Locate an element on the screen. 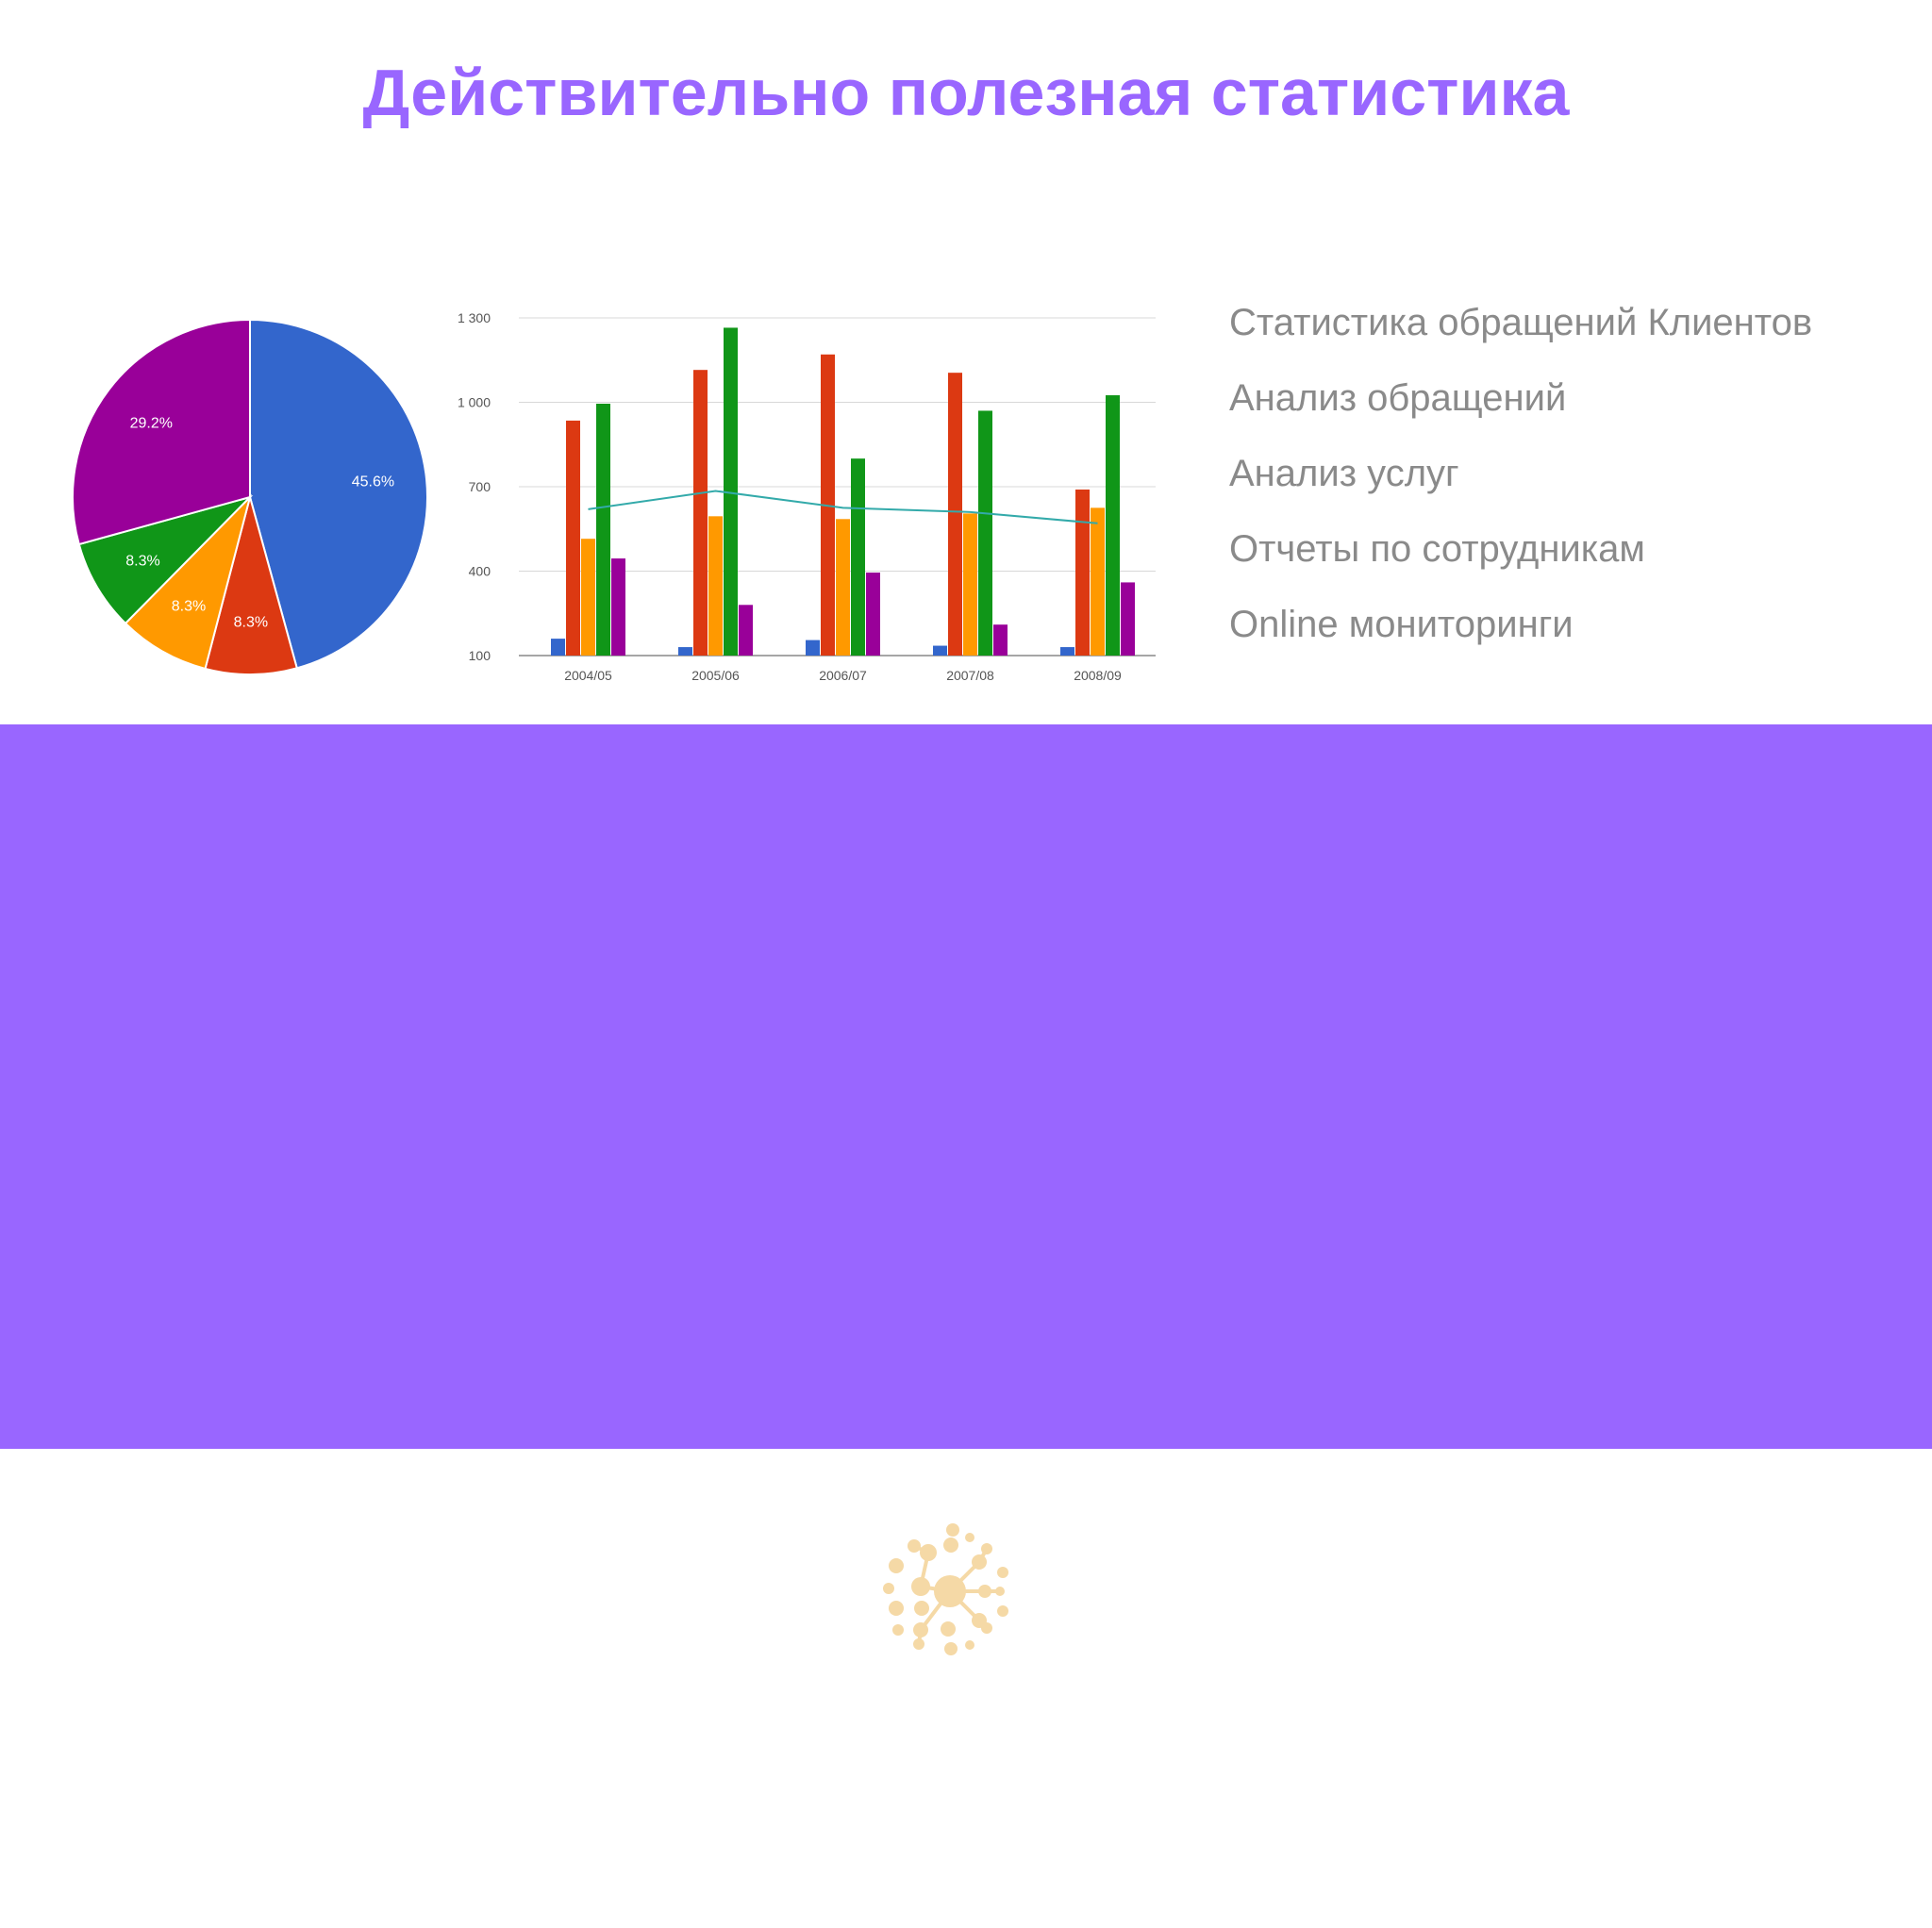 The image size is (1932, 1928). pie-chart-svg: 45.6% 8.3% 8.3% 8.3% 29.2% is located at coordinates (250, 496).